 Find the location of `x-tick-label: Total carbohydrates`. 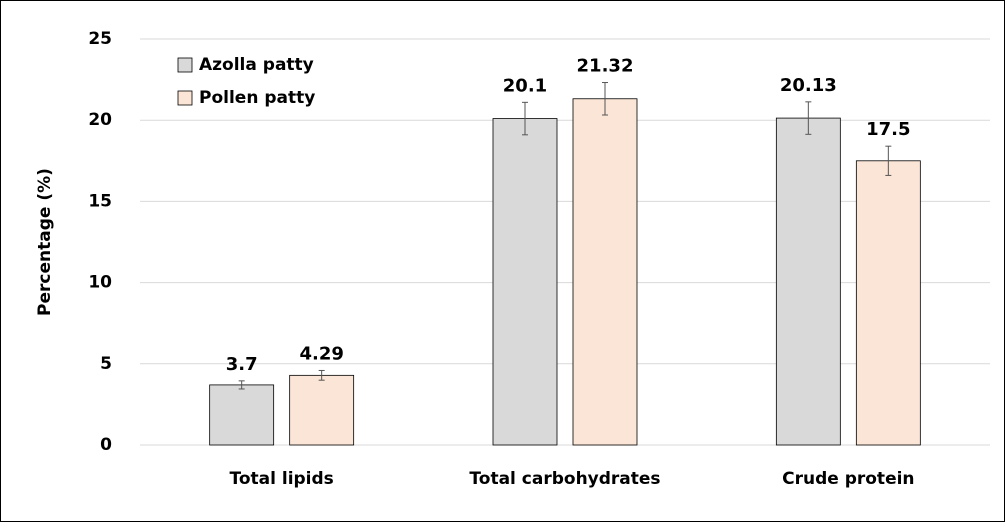

x-tick-label: Total carbohydrates is located at coordinates (564, 479).